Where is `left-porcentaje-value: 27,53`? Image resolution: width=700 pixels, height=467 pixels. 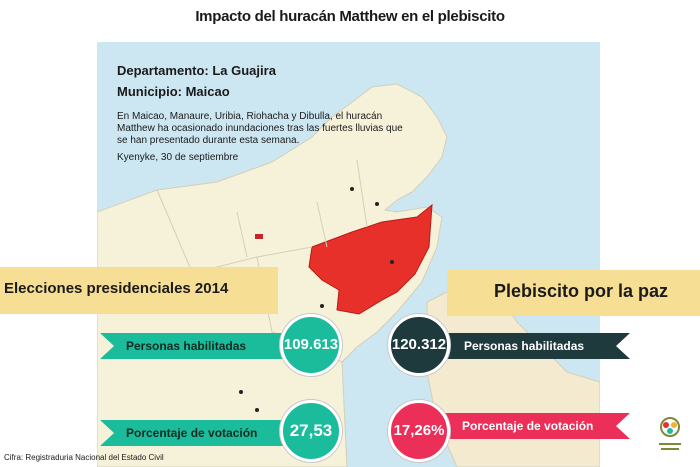
left-porcentaje-value: 27,53 is located at coordinates (311, 431).